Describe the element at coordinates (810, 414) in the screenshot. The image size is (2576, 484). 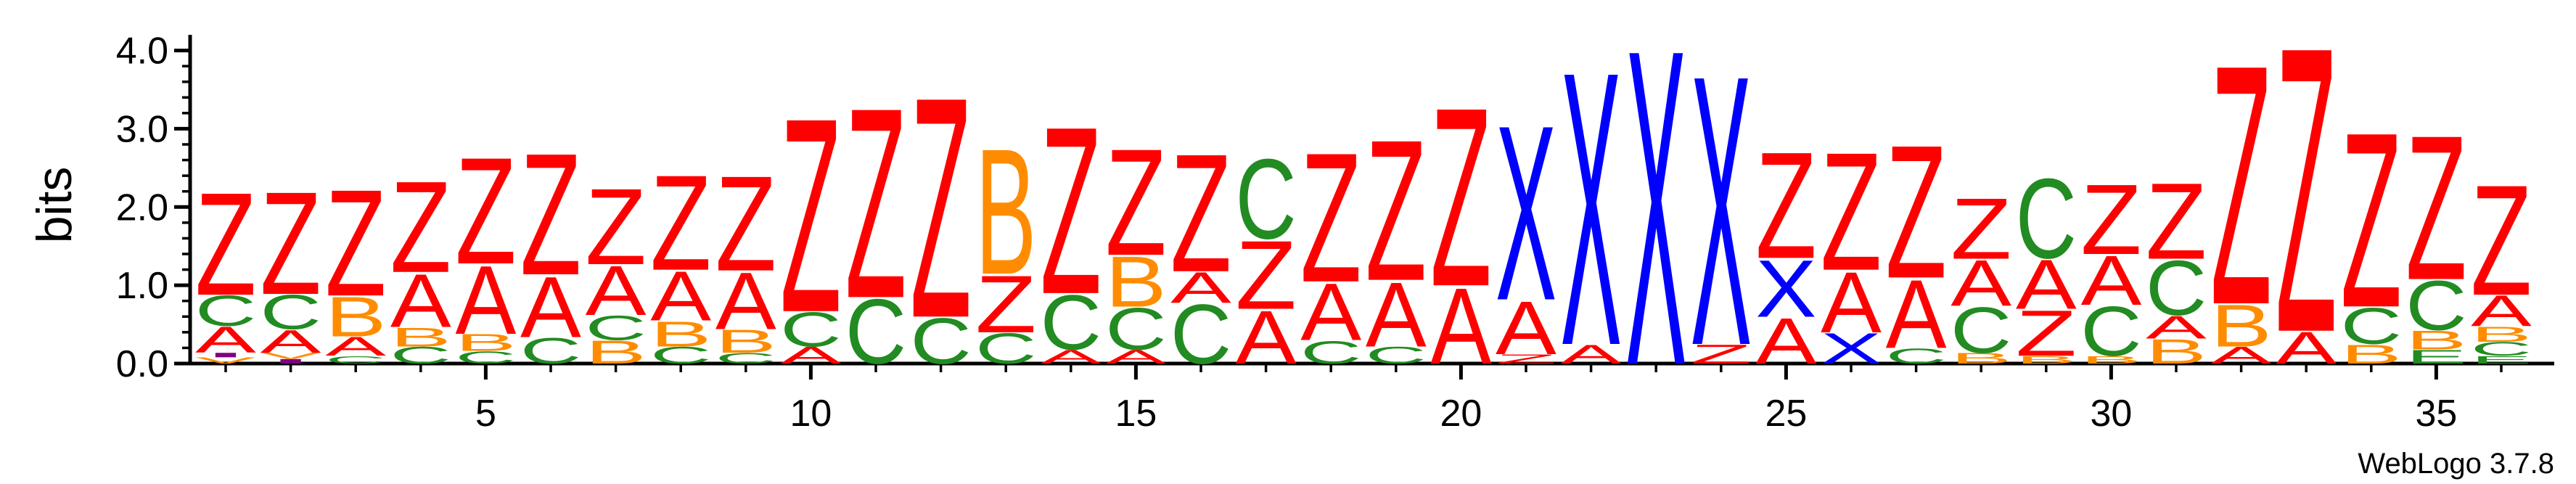
I see `x-tick-label: 10` at that location.